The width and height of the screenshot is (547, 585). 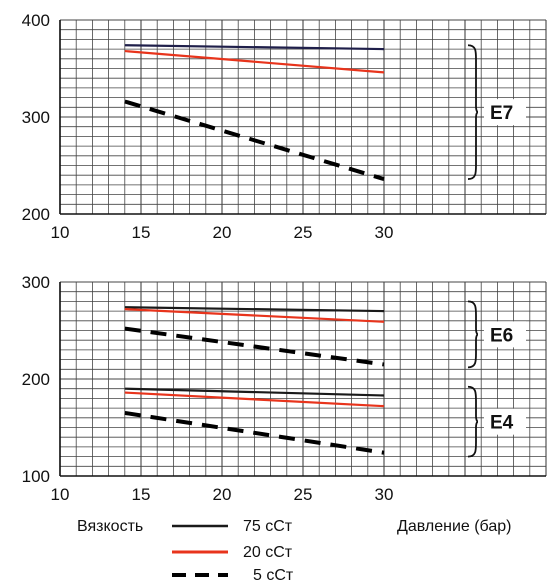 What do you see at coordinates (110, 526) in the screenshot?
I see `legend-title: Вязкость` at bounding box center [110, 526].